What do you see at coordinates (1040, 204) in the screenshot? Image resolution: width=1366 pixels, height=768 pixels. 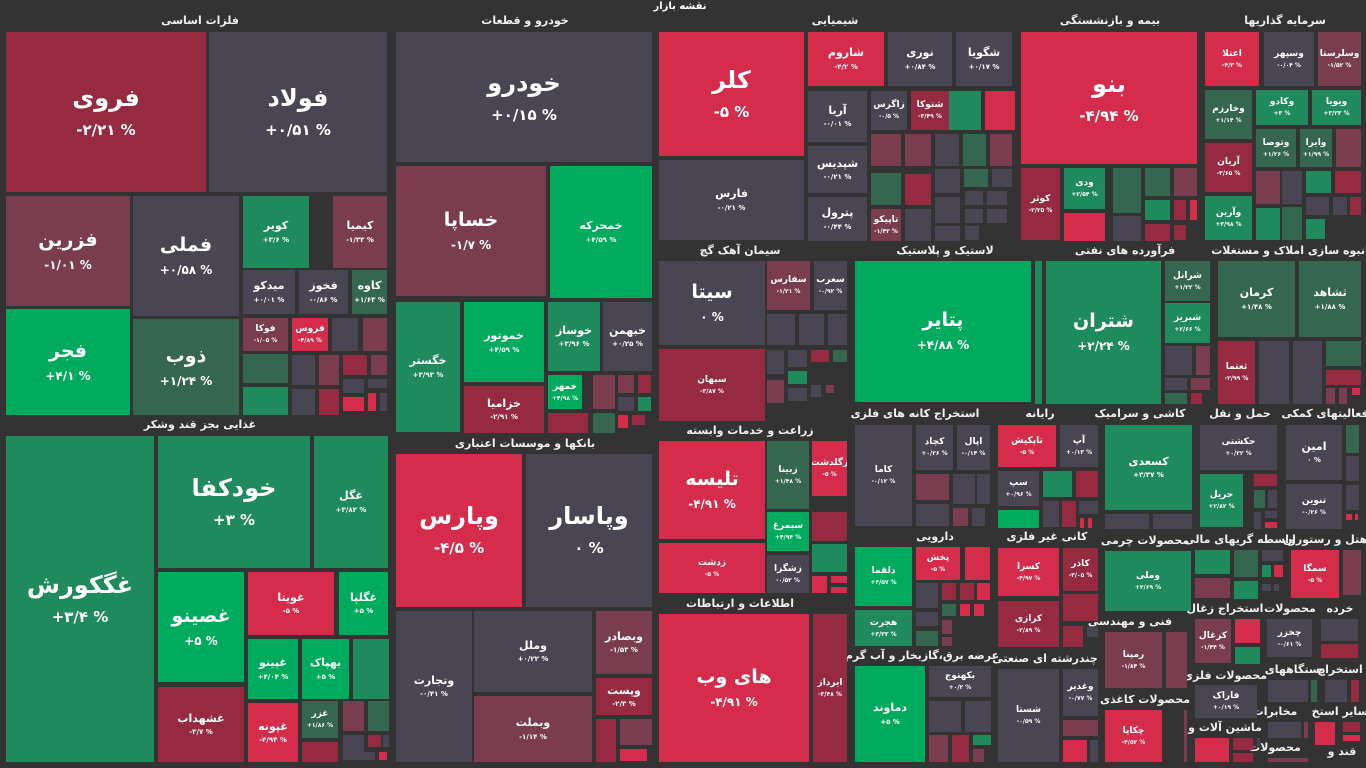 I see `stock-tile: کوثر -۲/۲۵ %` at bounding box center [1040, 204].